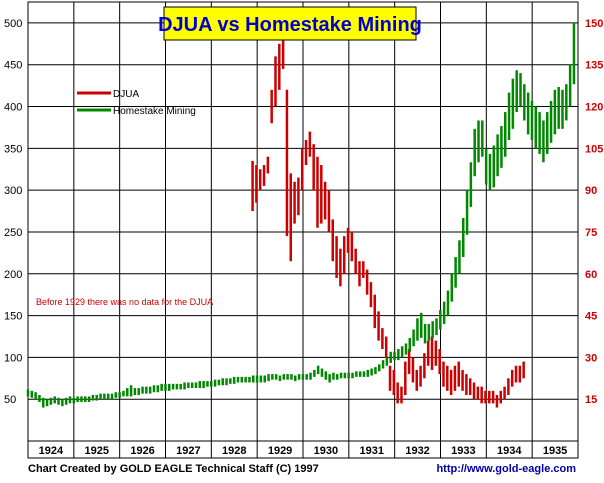 The image size is (604, 483). What do you see at coordinates (591, 191) in the screenshot?
I see `y-tick-label-right: 90` at bounding box center [591, 191].